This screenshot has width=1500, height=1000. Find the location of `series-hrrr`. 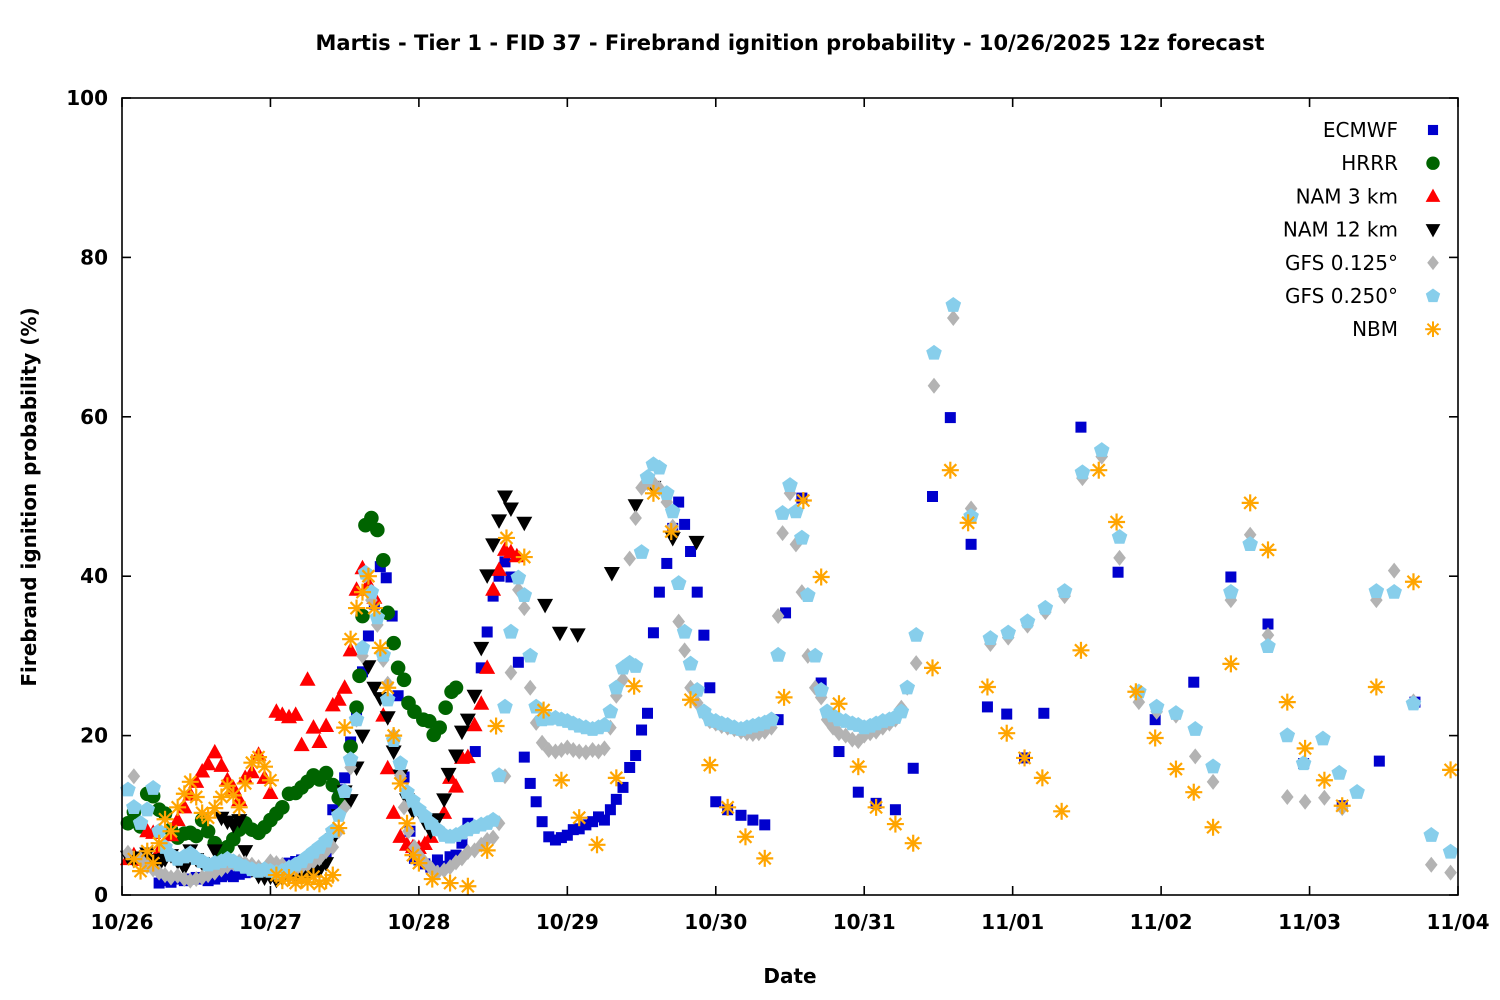

series-hrrr is located at coordinates (292, 685).